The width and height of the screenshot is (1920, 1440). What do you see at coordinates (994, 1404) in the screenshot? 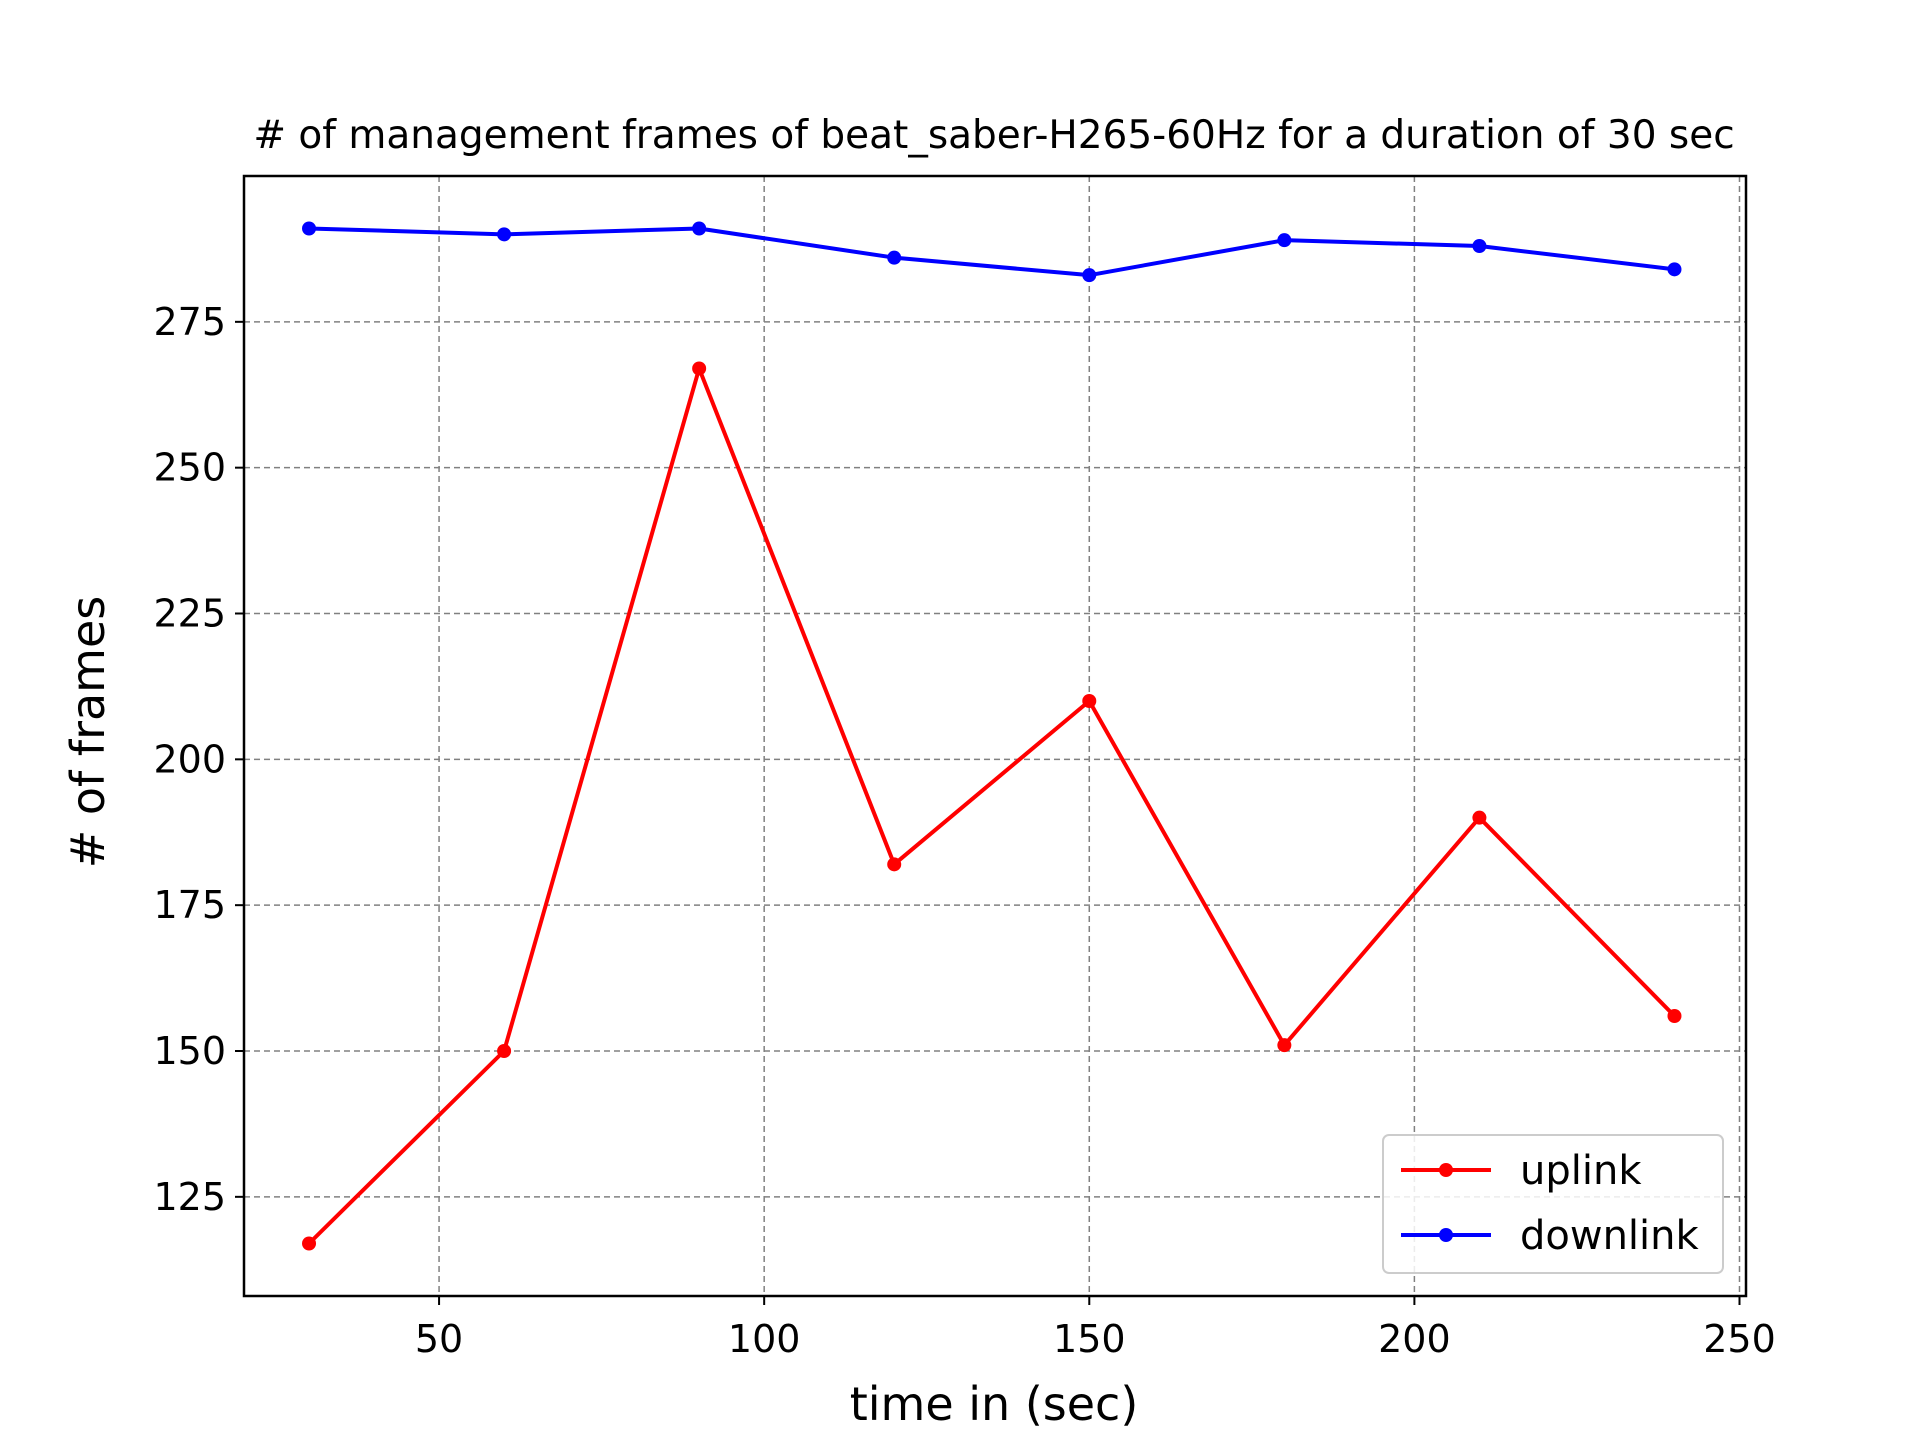
I see `x-axis-label: time in (sec)` at bounding box center [994, 1404].